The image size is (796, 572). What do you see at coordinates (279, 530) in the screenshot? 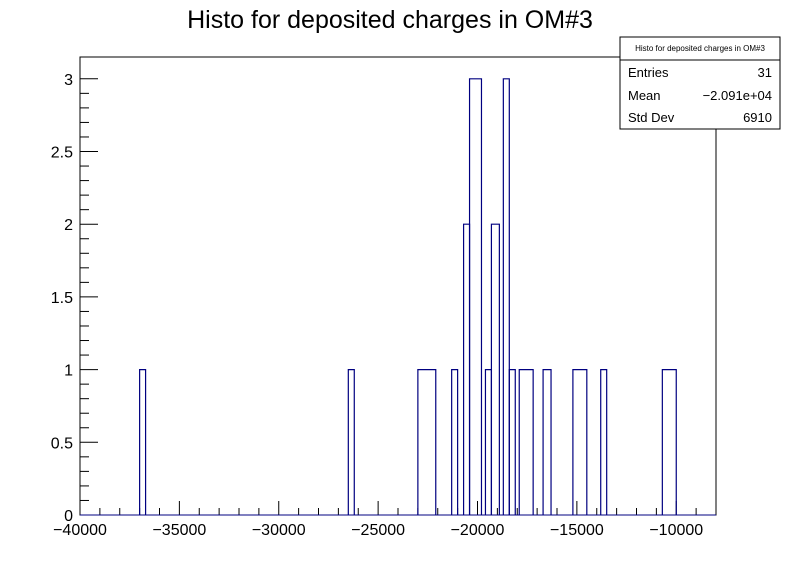
I see `x-tick-label: −30000` at bounding box center [279, 530].